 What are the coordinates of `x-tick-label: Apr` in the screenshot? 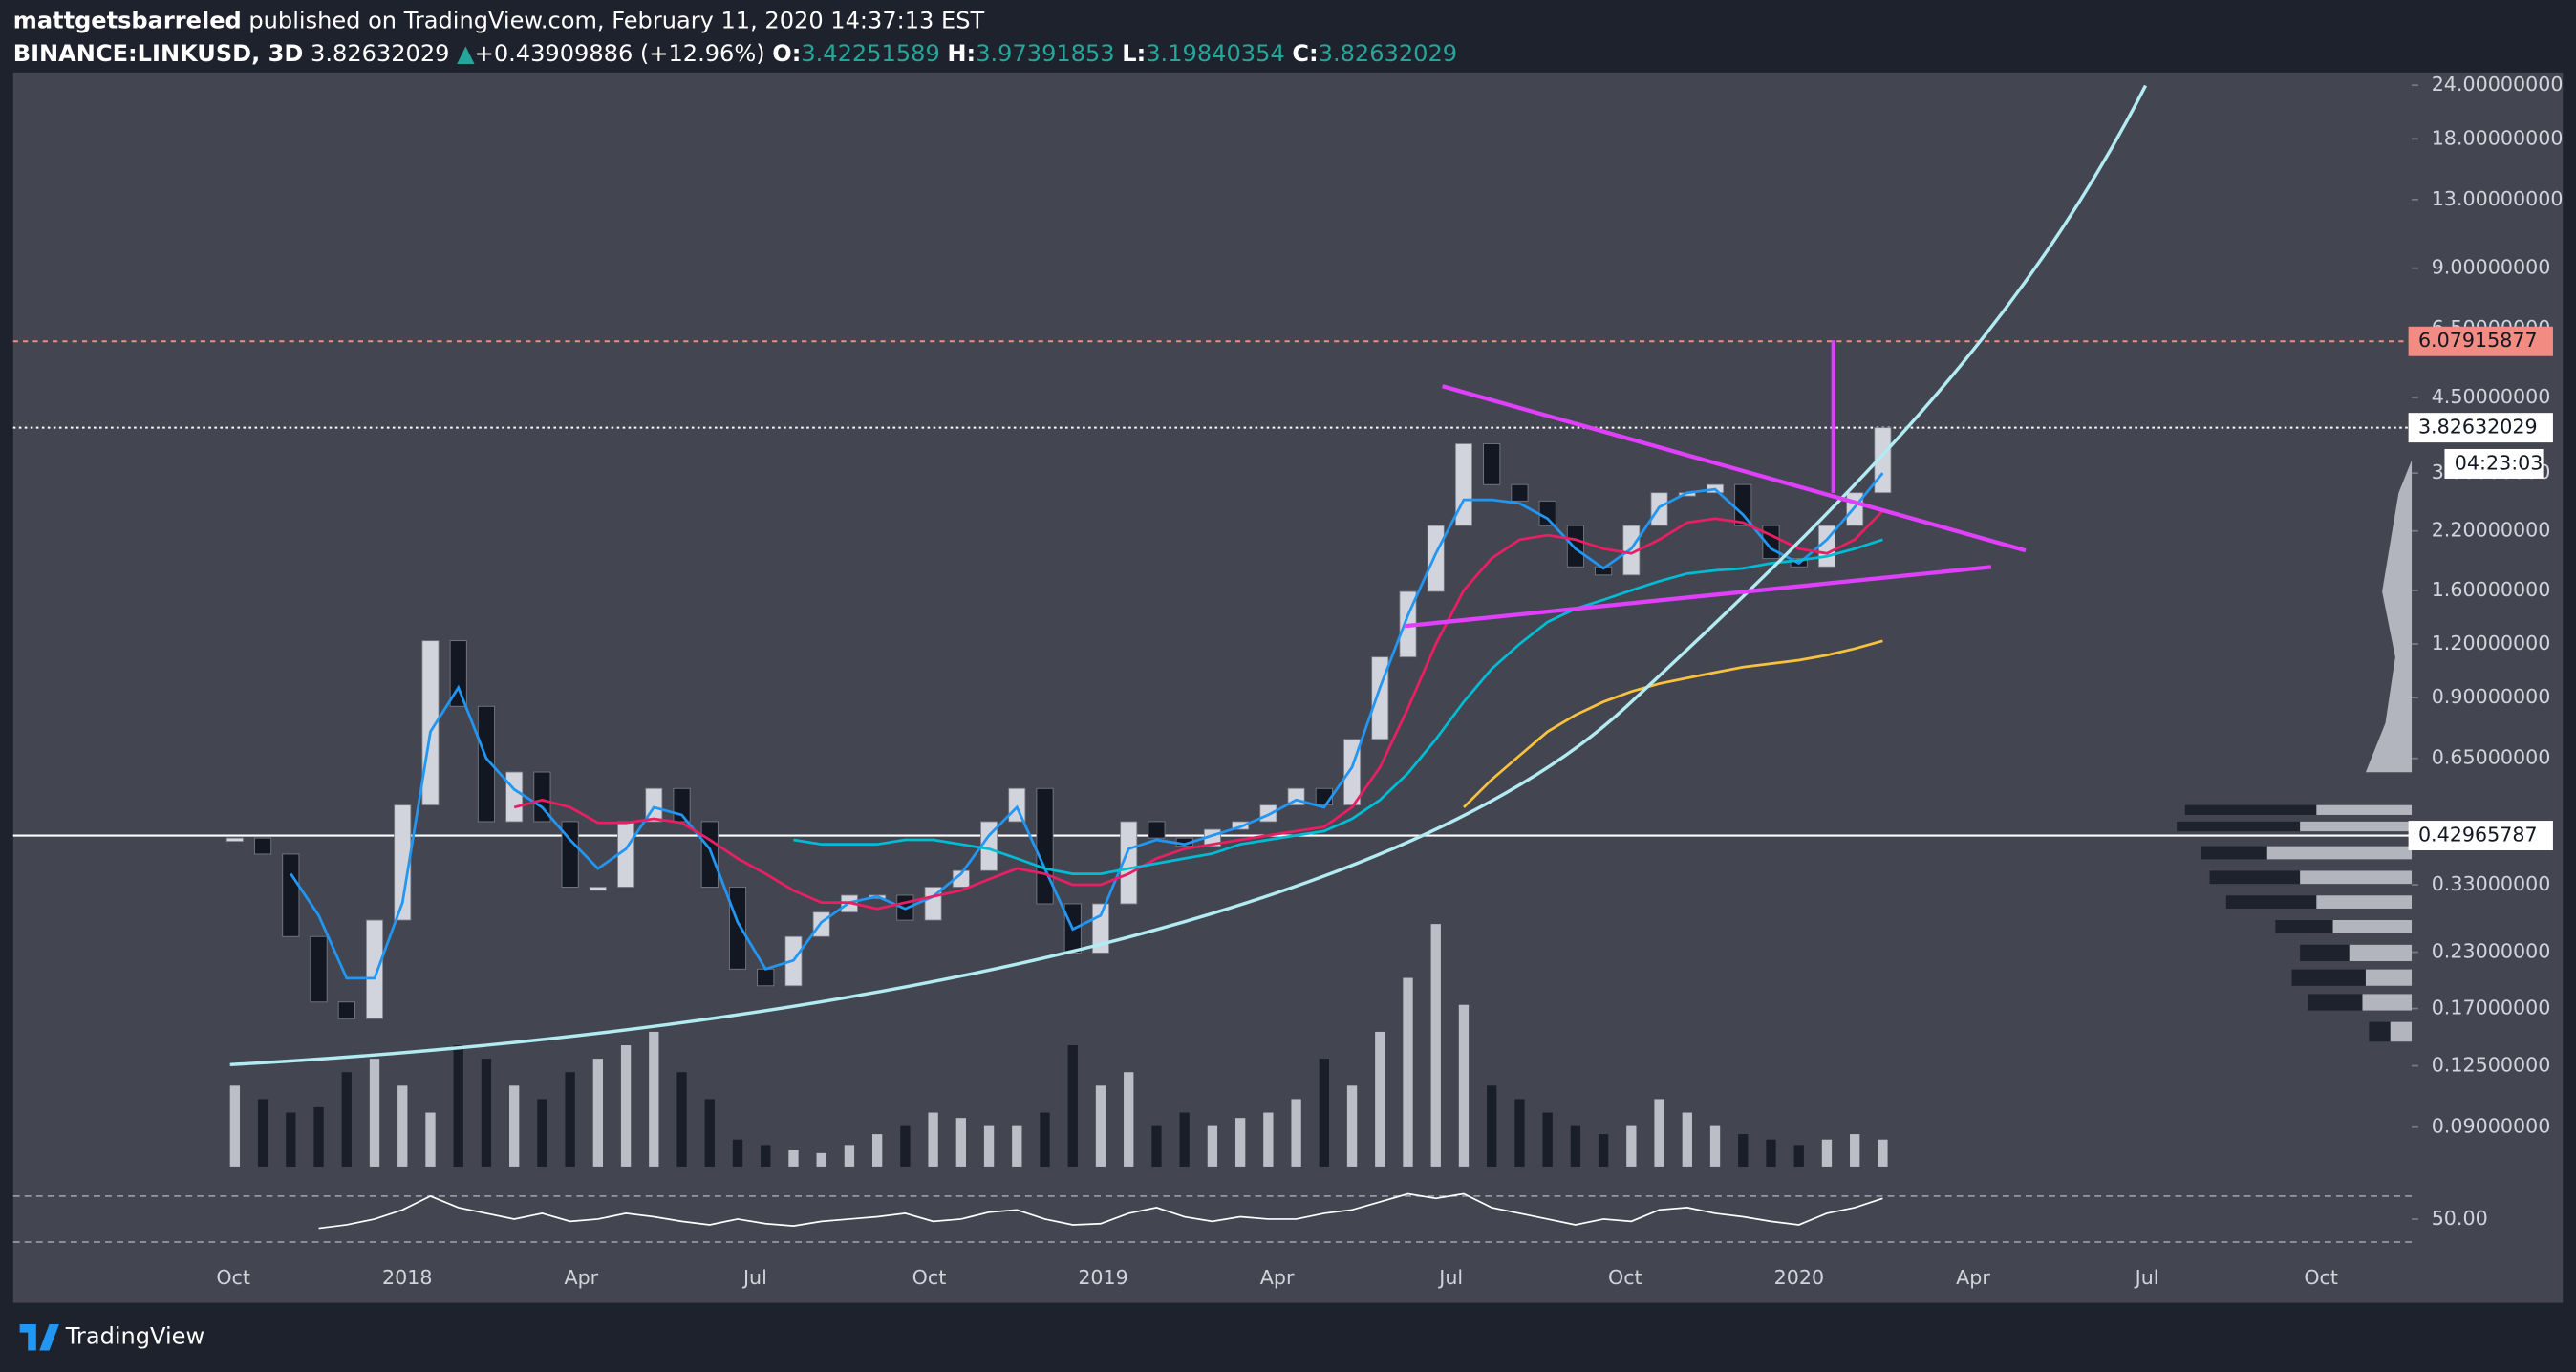 It's located at (581, 1277).